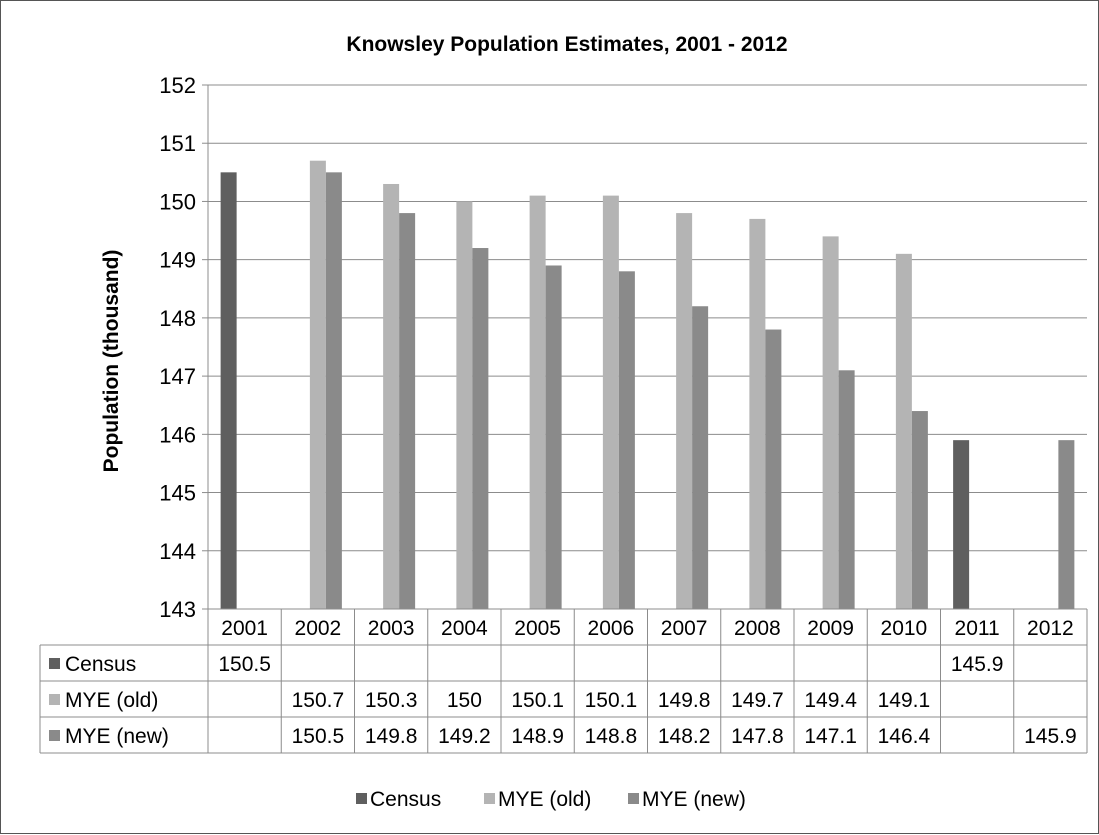 The image size is (1099, 835). Describe the element at coordinates (757, 736) in the screenshot. I see `data-label: 147.8` at that location.